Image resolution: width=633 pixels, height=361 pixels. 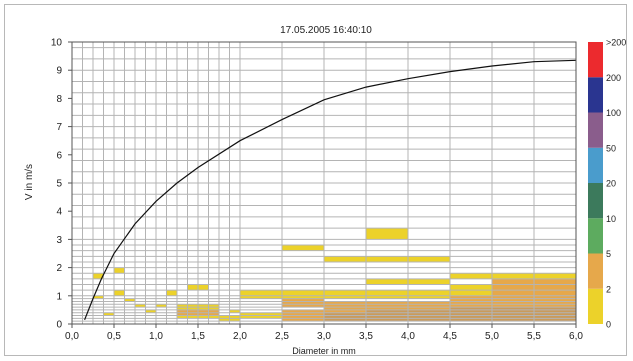 I want to click on y-tick-label: 7, so click(x=59, y=127).